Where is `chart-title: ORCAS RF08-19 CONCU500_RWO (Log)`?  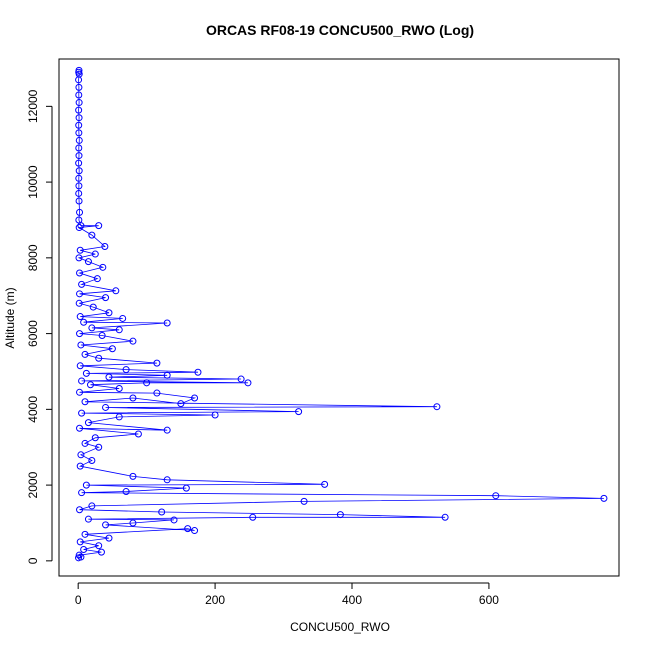 chart-title: ORCAS RF08-19 CONCU500_RWO (Log) is located at coordinates (340, 30).